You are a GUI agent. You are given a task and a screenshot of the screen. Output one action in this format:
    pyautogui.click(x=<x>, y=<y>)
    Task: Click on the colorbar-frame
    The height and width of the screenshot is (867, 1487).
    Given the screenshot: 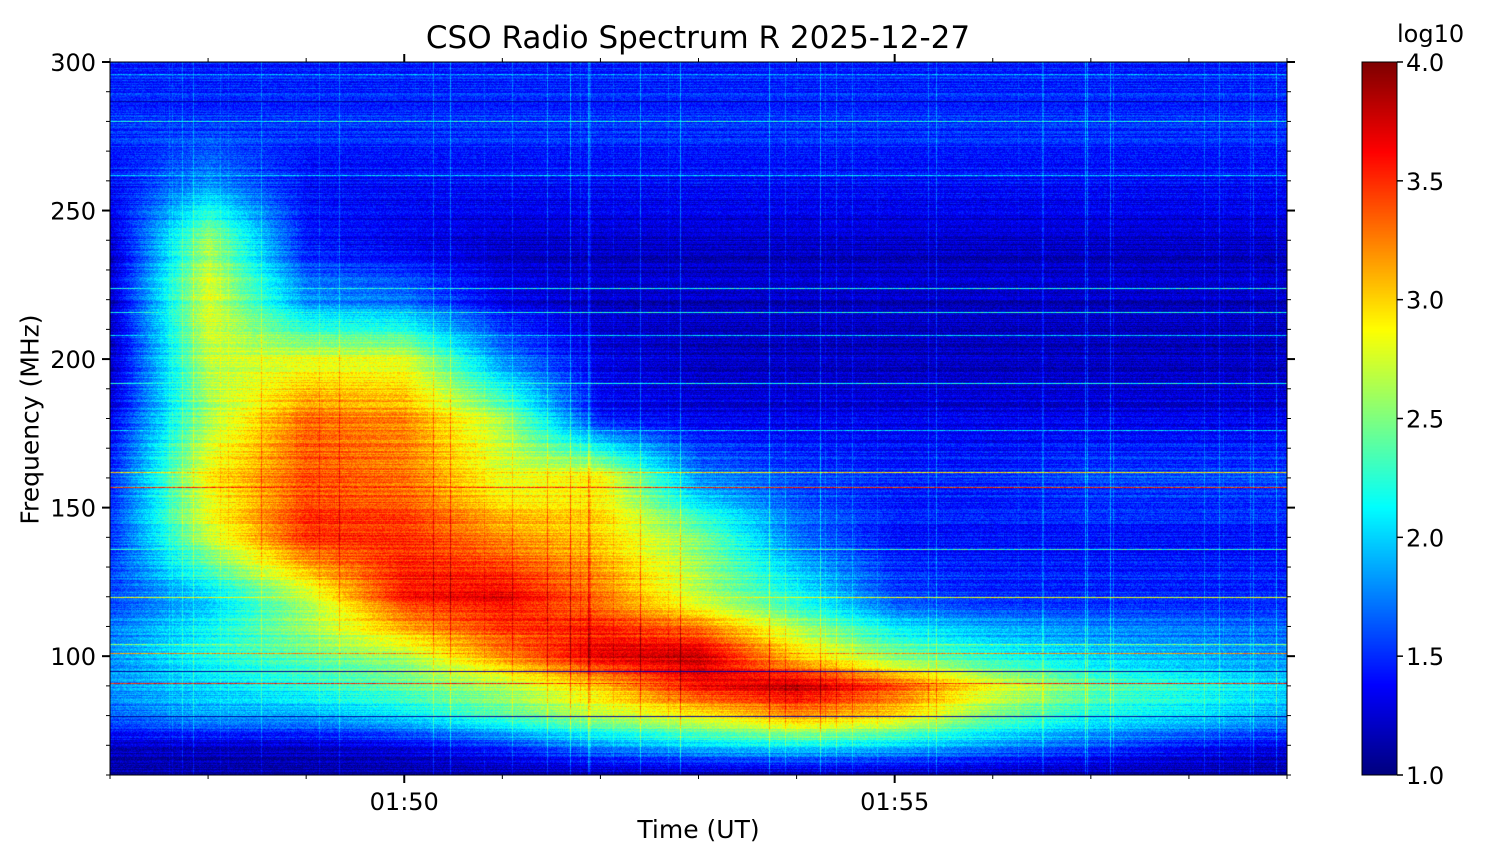 What is the action you would take?
    pyautogui.click(x=1379, y=418)
    